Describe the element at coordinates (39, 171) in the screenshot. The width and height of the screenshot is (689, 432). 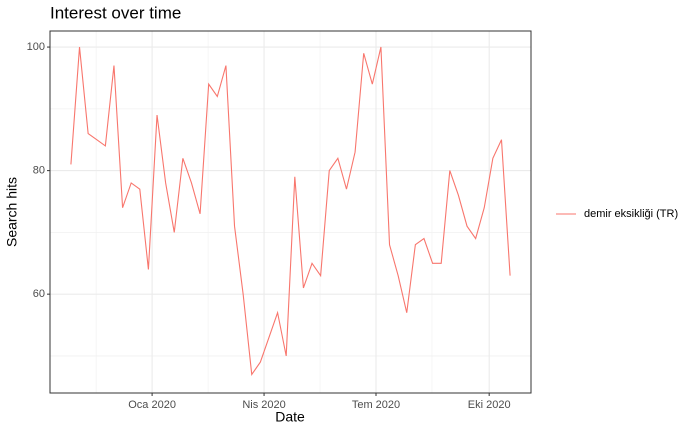
I see `y-tick-label: 80` at that location.